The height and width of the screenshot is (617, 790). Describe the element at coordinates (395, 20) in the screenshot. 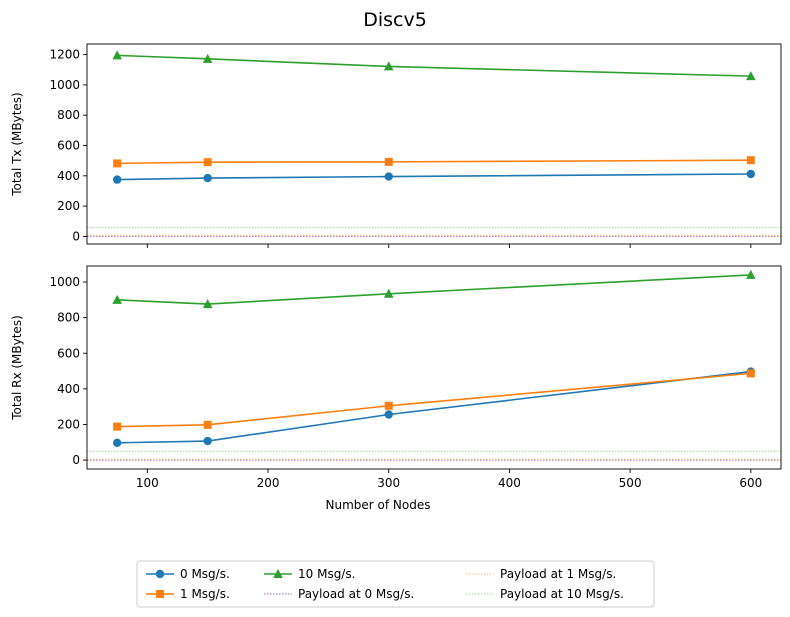

I see `chart-title: Discv5` at that location.